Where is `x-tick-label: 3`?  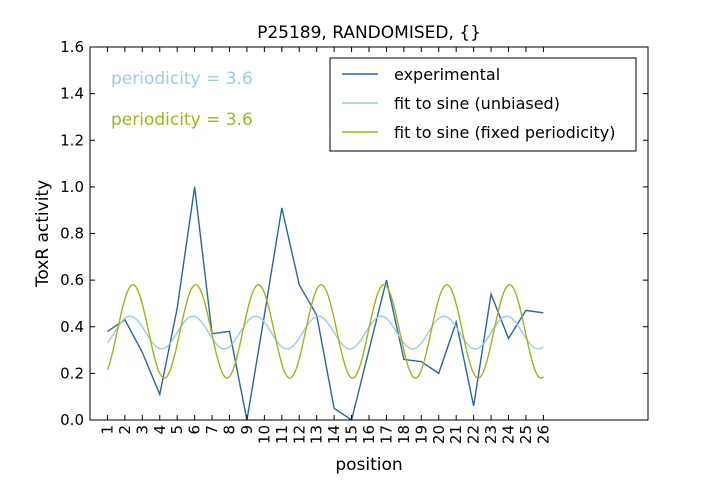 x-tick-label: 3 is located at coordinates (142, 430).